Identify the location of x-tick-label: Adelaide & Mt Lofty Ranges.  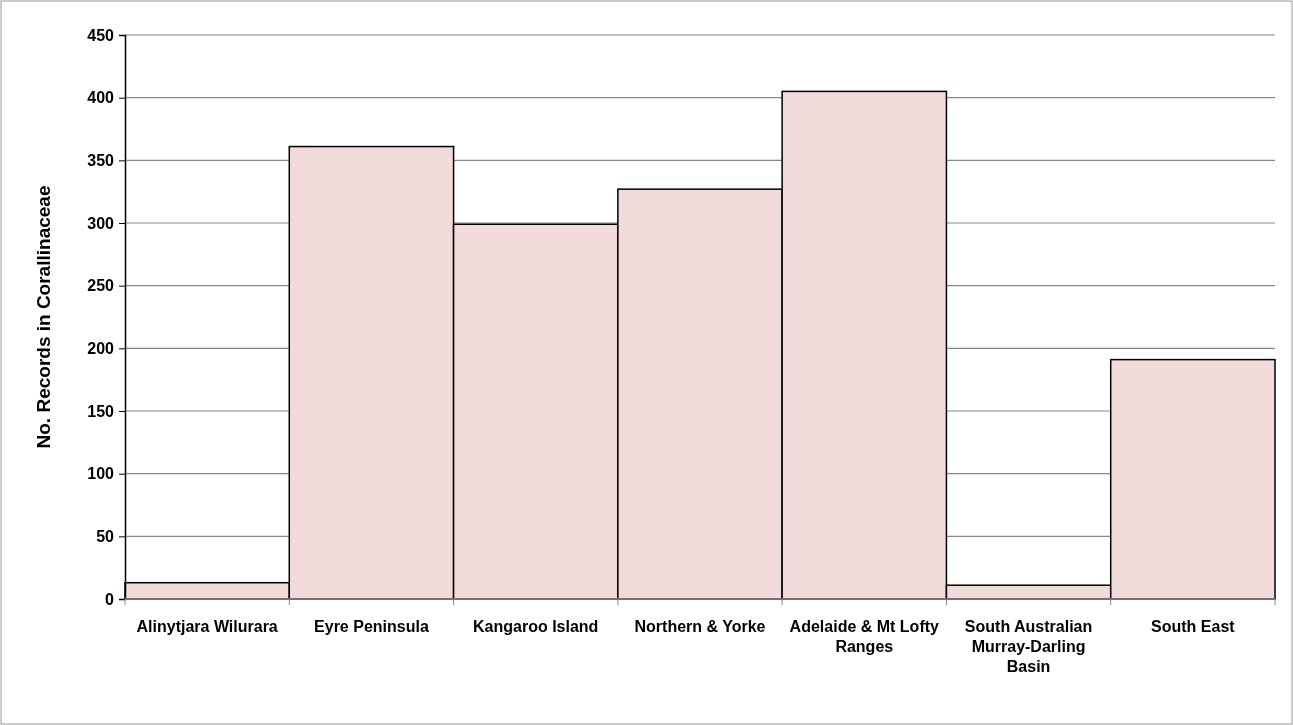
(864, 636).